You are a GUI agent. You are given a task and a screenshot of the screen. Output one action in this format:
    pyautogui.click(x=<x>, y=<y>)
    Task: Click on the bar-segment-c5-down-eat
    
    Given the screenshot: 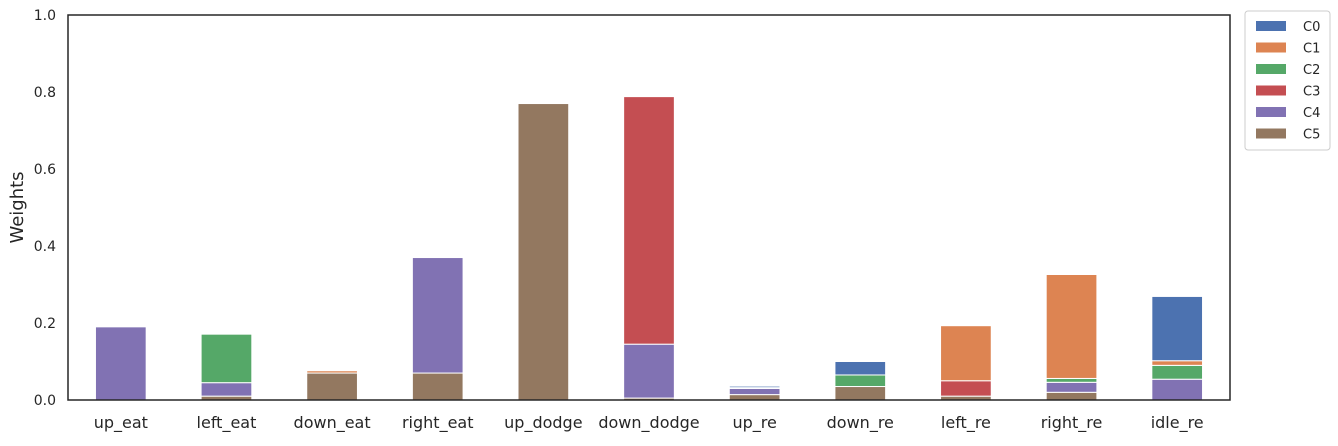 What is the action you would take?
    pyautogui.click(x=332, y=386)
    